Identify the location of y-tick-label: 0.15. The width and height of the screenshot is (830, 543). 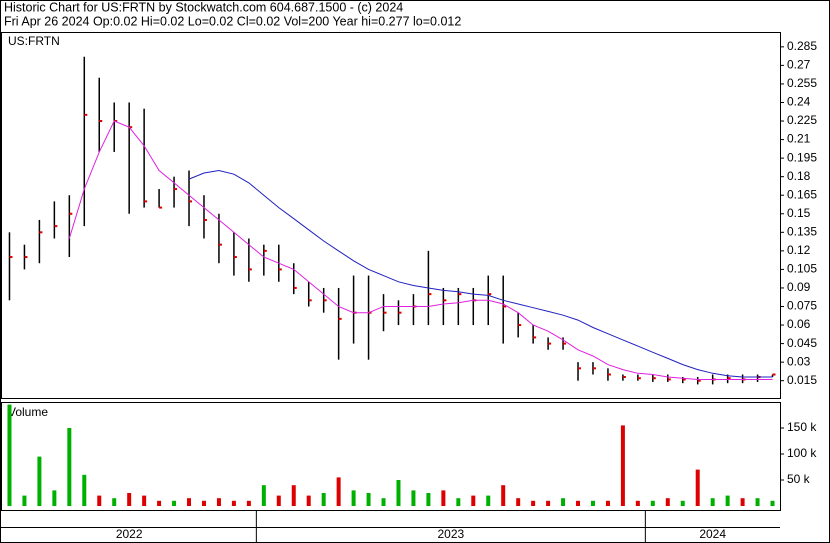
(799, 213).